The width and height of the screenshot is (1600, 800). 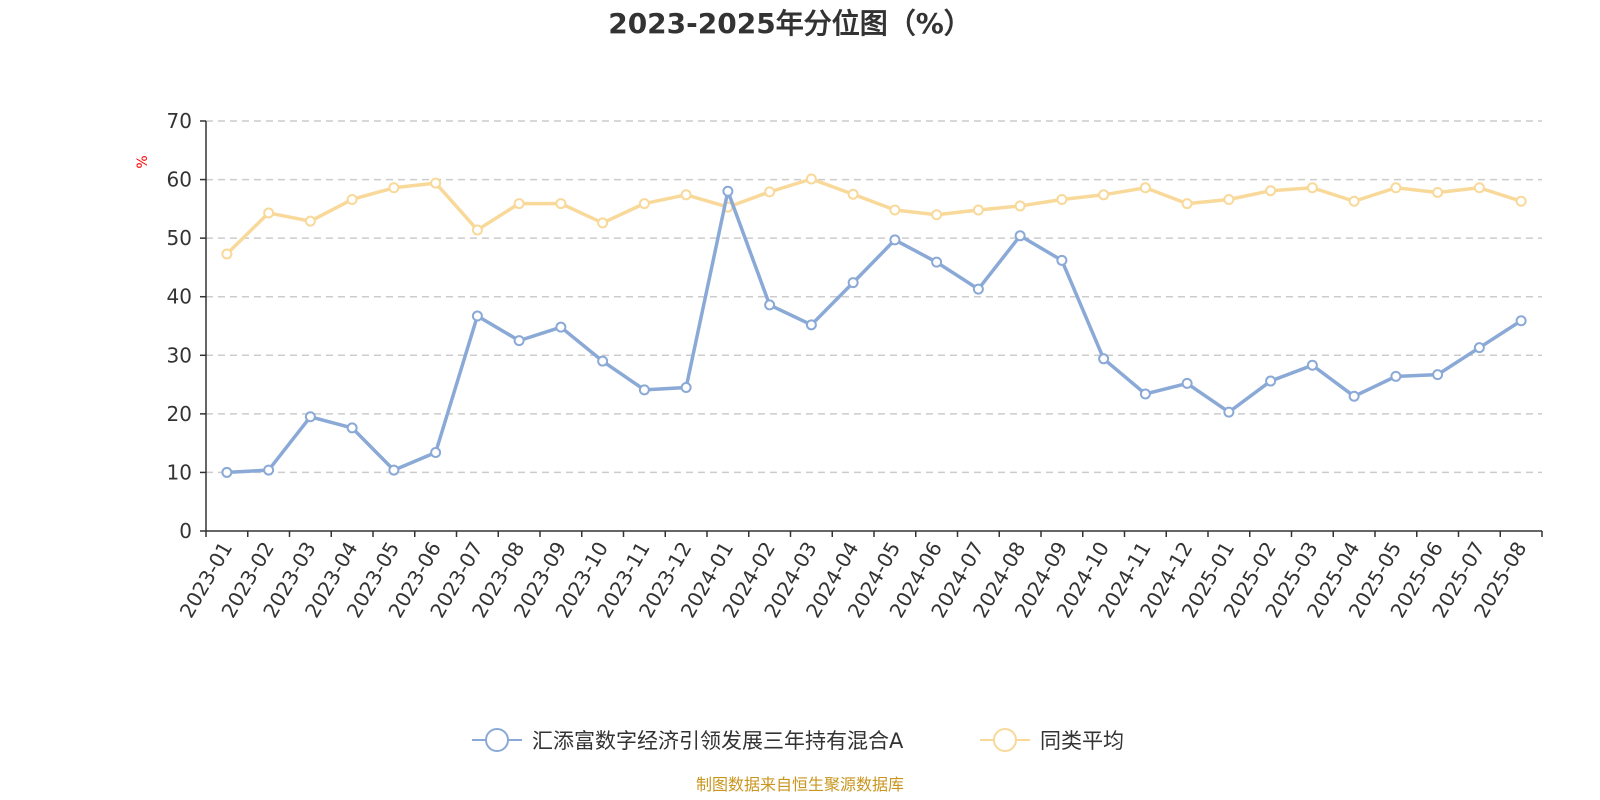 I want to click on legend: 汇添富数字经济引领发展三年持有混合A 同类平均, so click(x=798, y=740).